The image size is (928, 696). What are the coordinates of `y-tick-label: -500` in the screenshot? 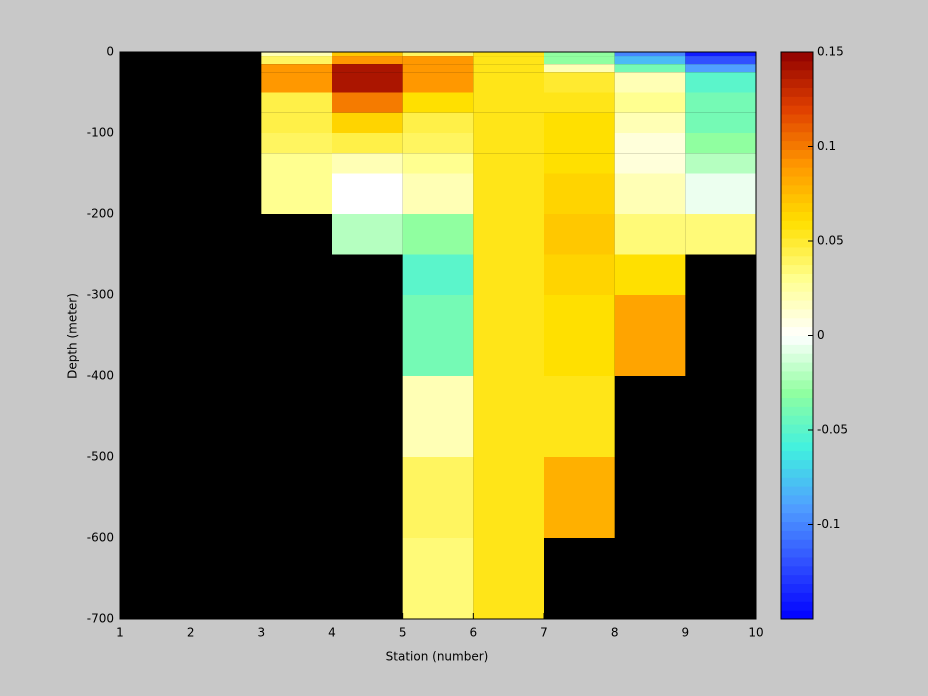 It's located at (100, 457).